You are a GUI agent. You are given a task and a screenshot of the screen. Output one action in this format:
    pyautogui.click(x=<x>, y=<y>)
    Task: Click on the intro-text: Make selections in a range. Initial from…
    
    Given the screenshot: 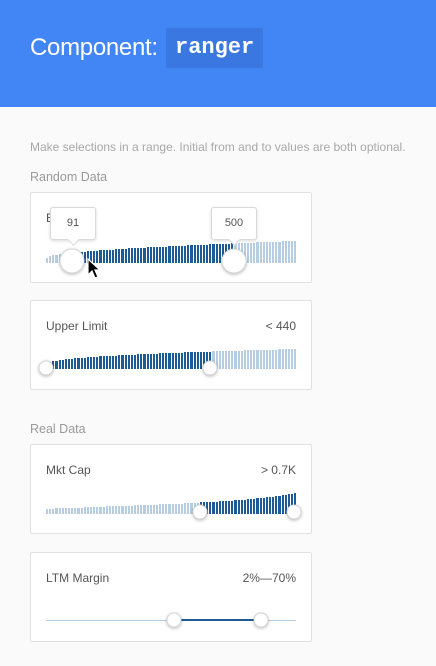 What is the action you would take?
    pyautogui.click(x=218, y=147)
    